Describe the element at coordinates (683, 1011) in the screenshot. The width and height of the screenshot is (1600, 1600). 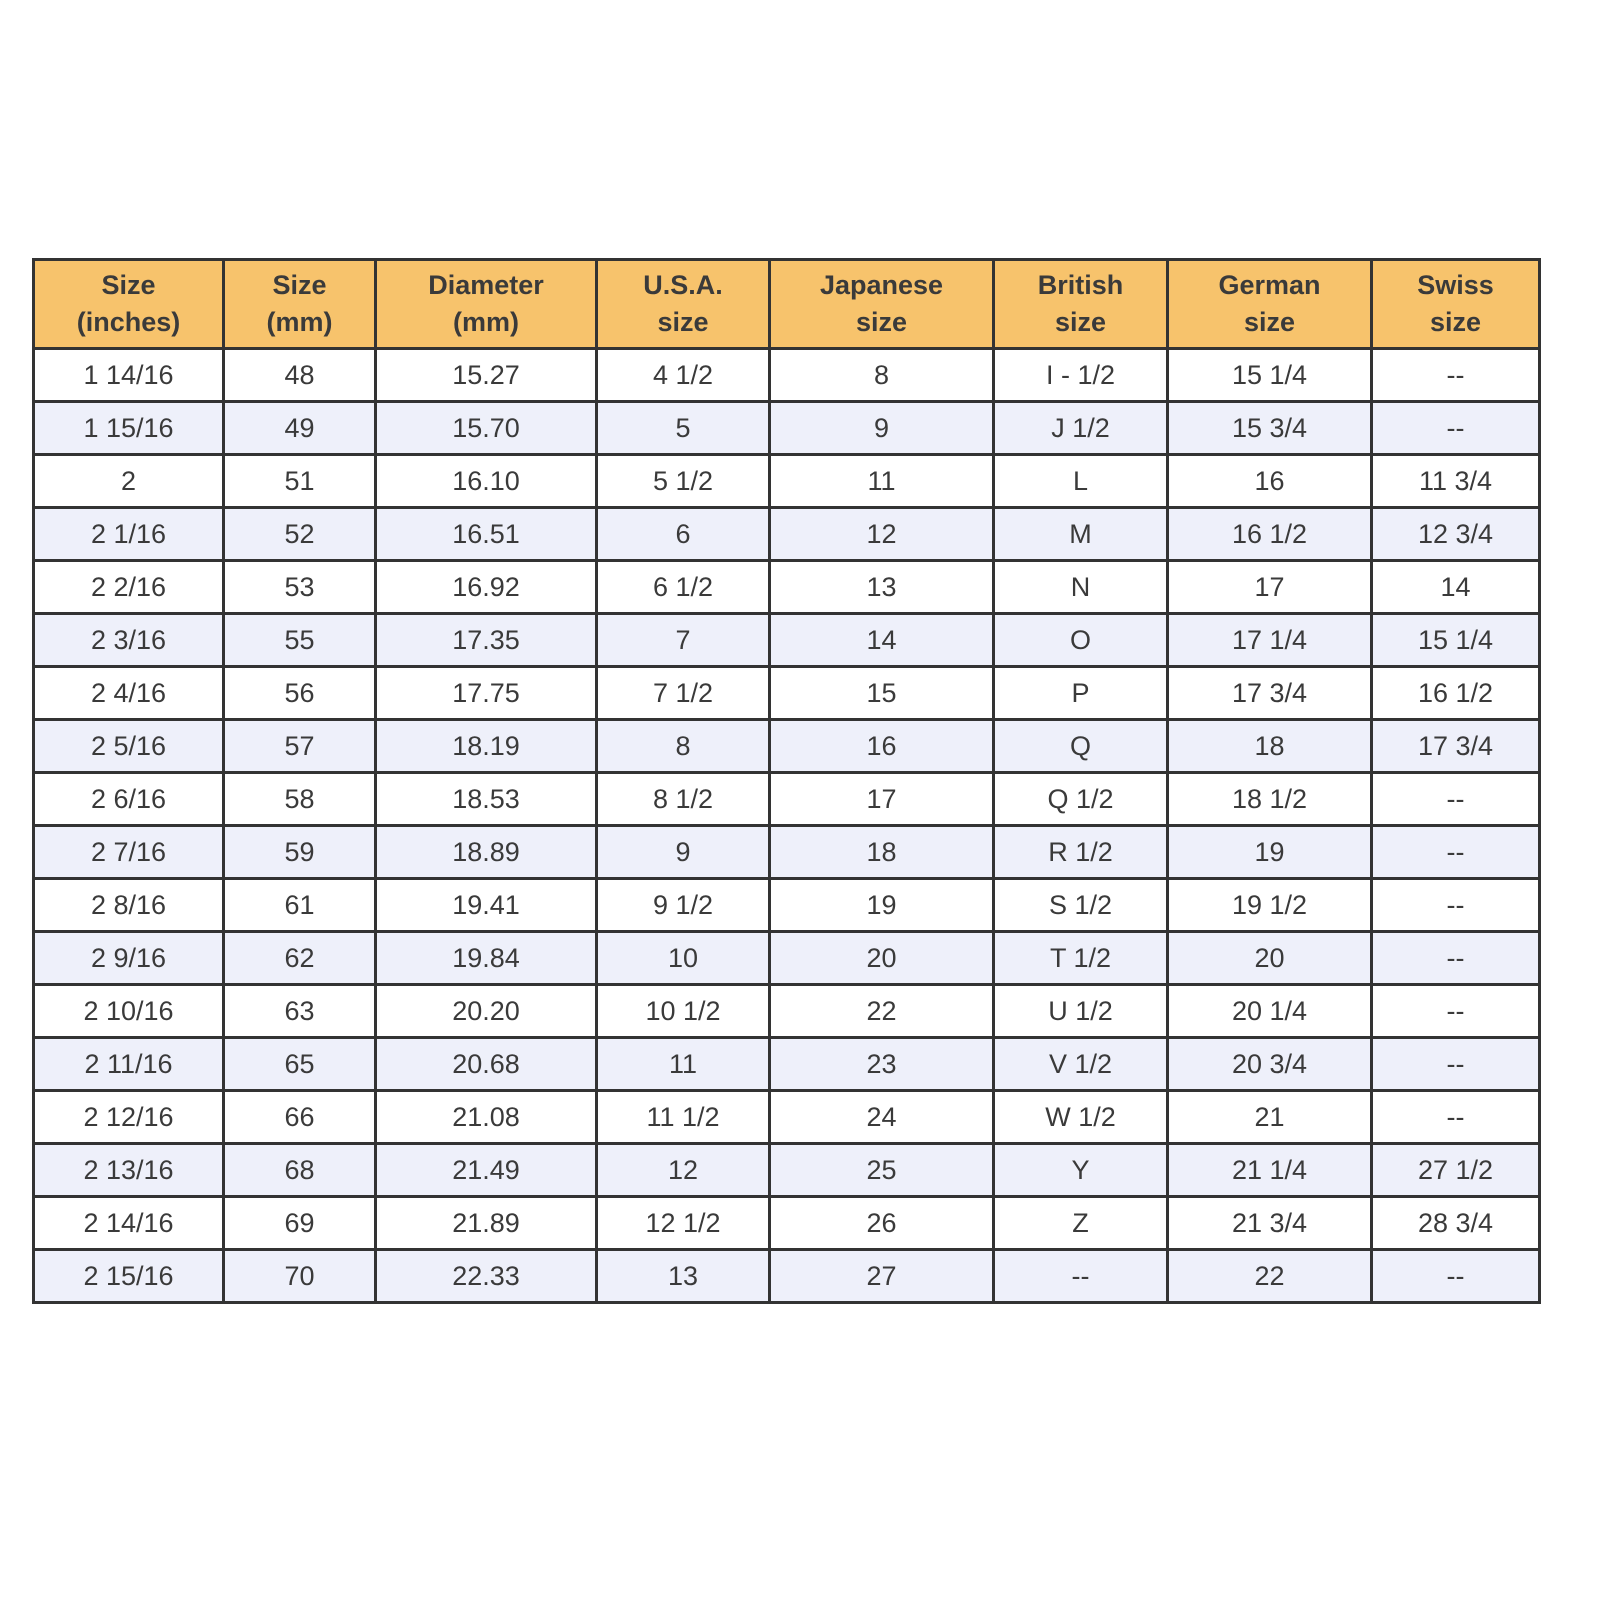
I see `table-cell: 10 1/2` at that location.